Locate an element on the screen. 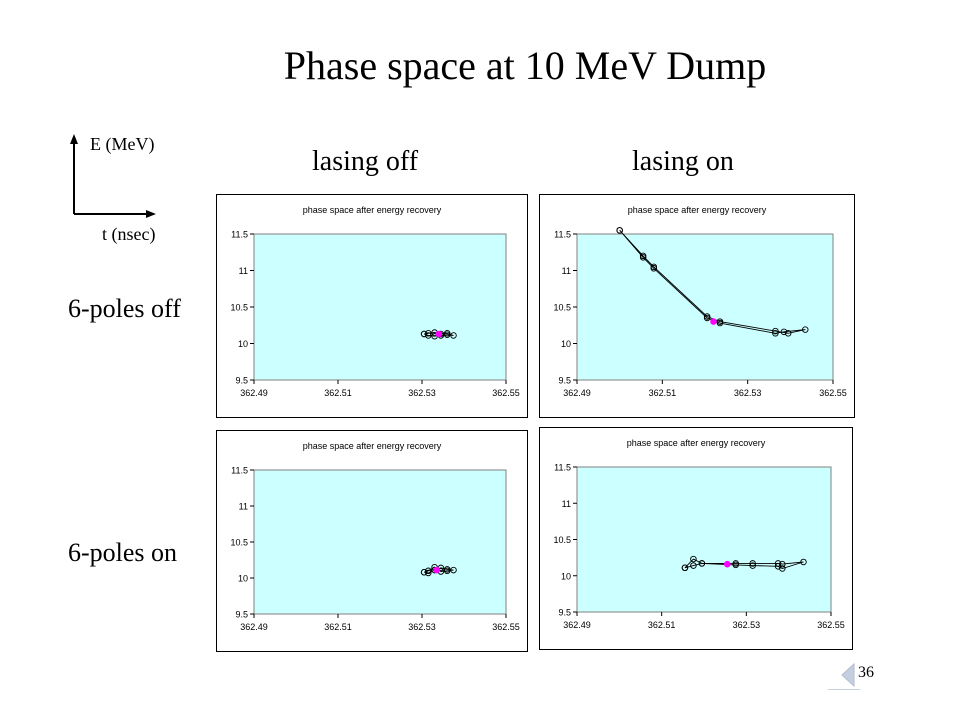  row-header-6-poles-off: 6-poles off is located at coordinates (124, 308).